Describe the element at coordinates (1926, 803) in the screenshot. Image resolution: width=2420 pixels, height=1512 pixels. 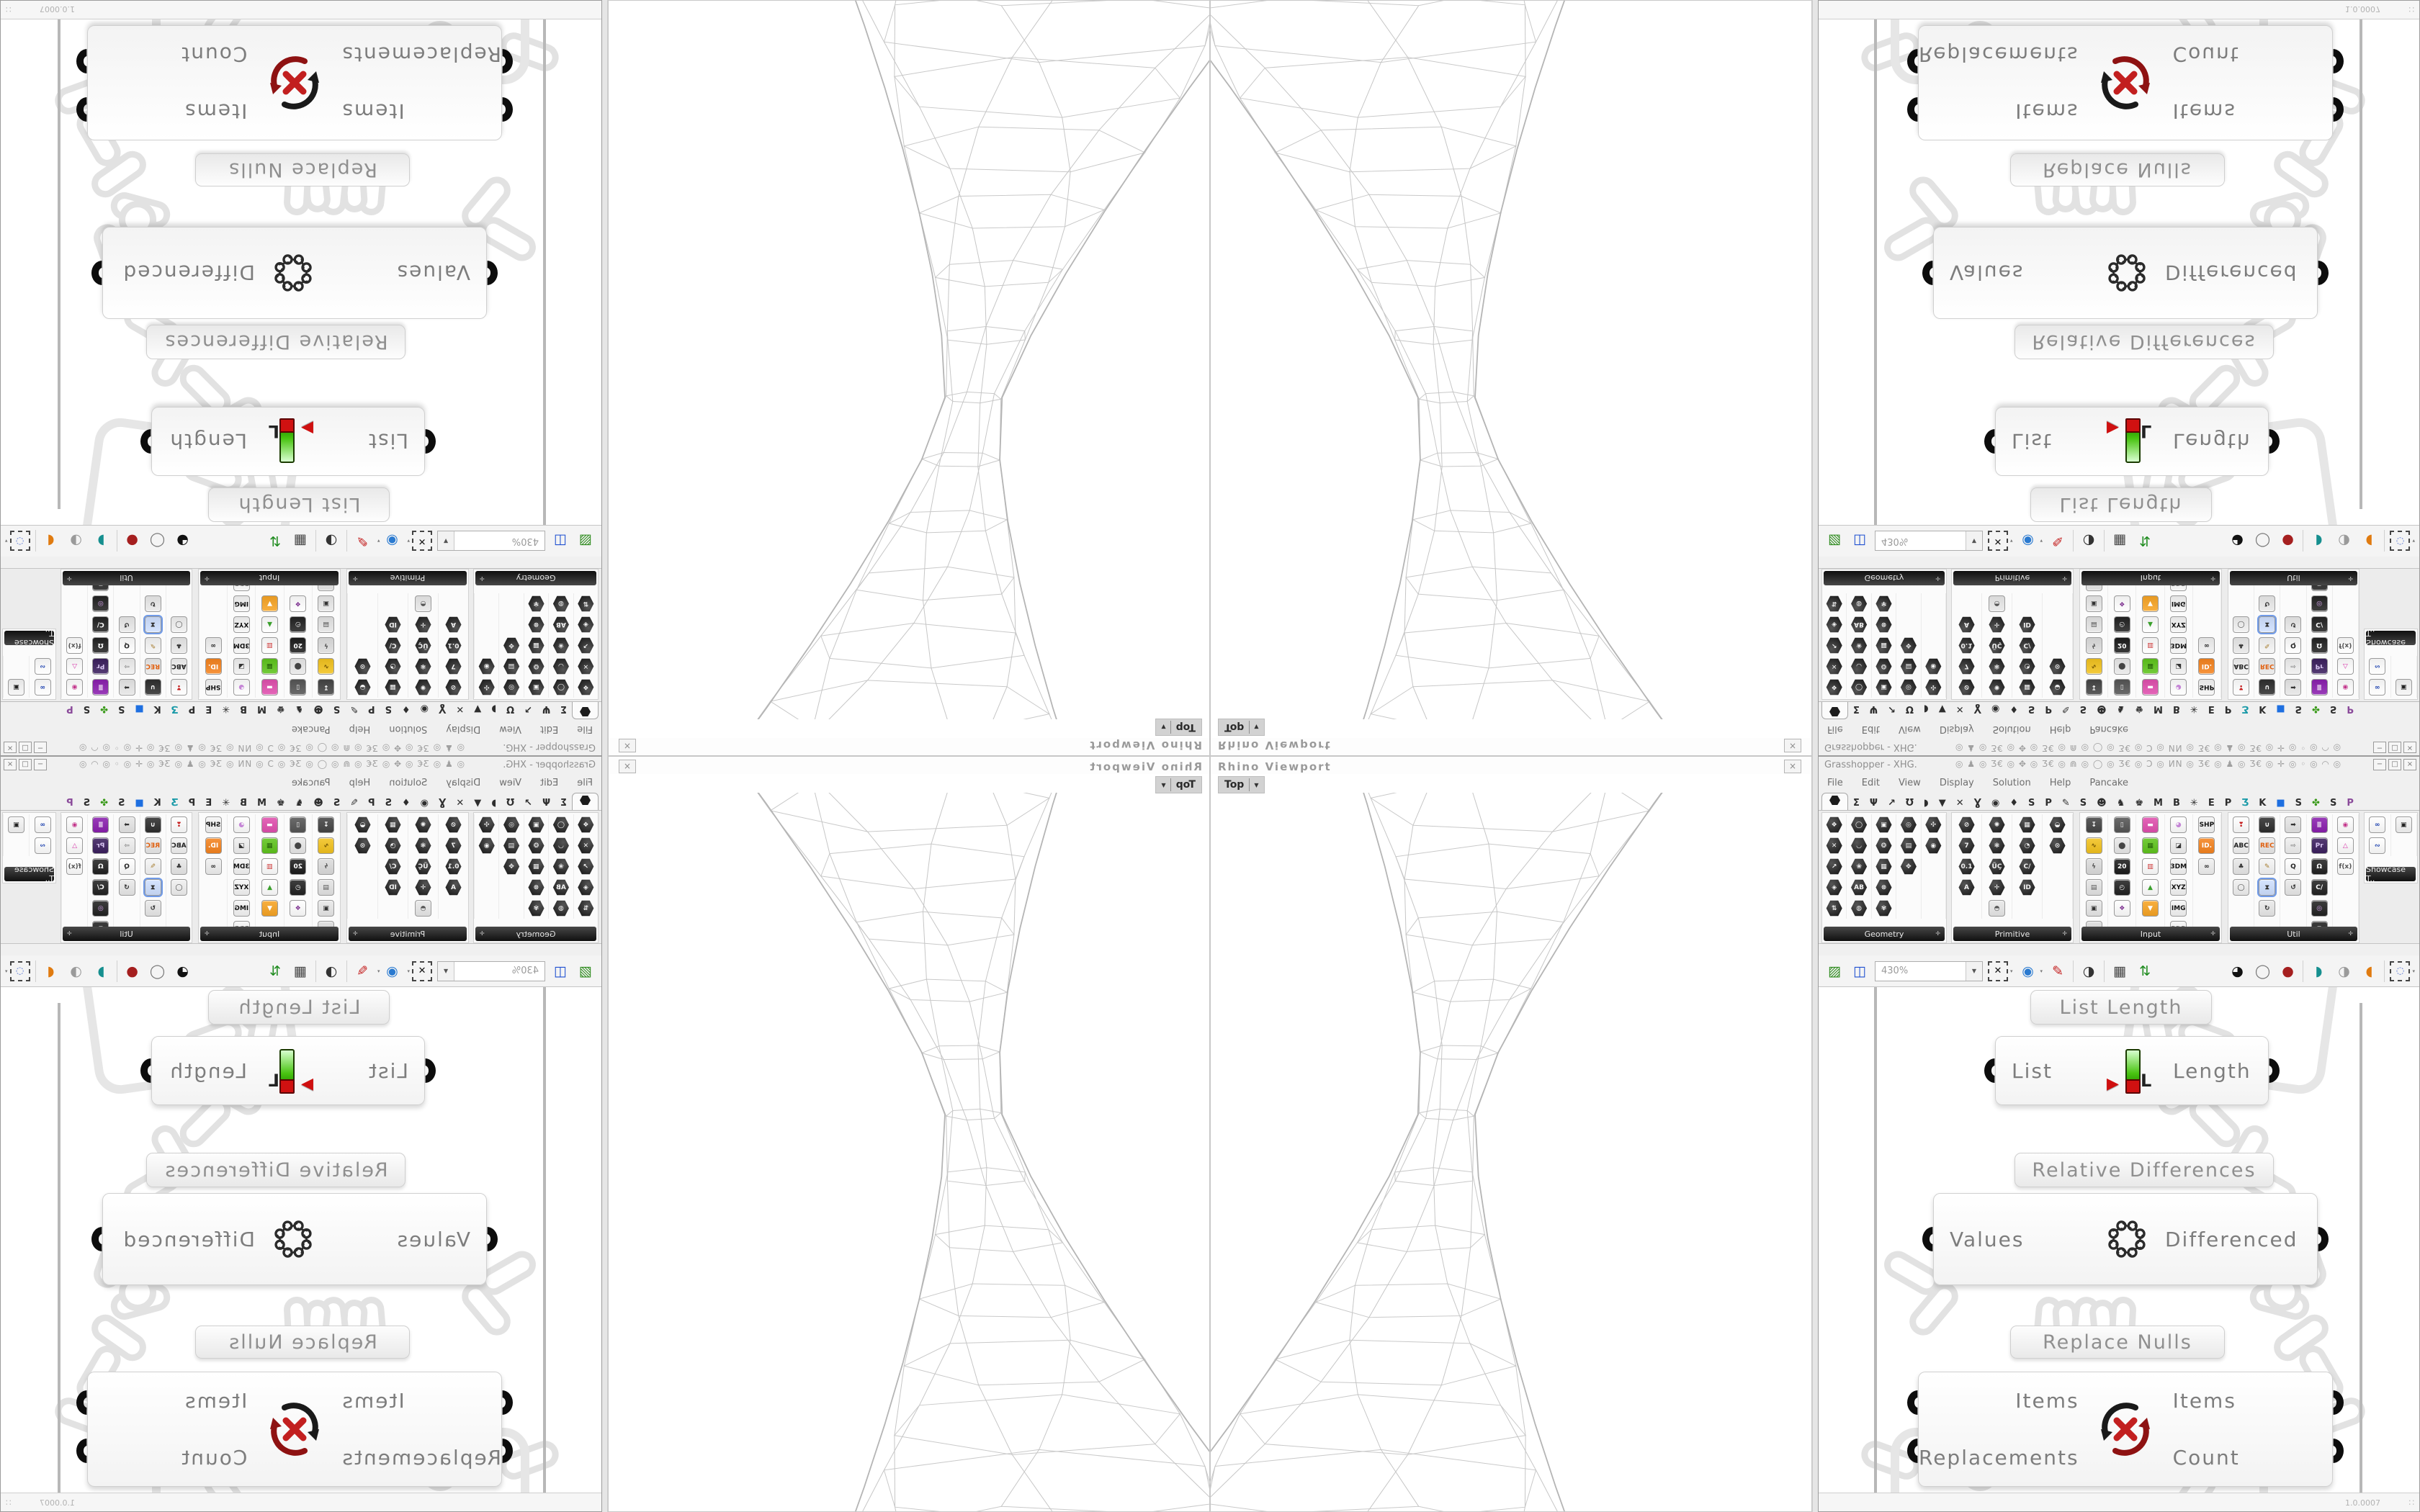
I see `category-tab-5: ◗` at that location.